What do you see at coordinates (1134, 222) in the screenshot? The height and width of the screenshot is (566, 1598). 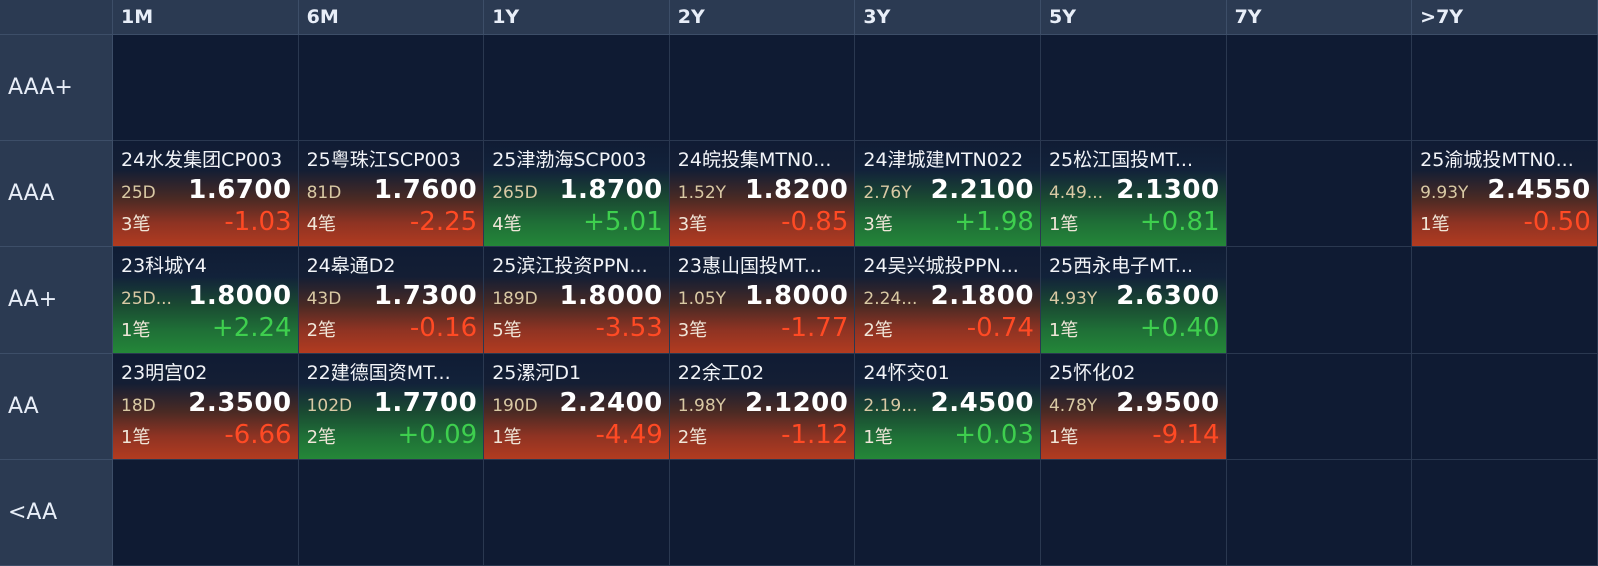 I see `quote-bottom-row: 1笔 +0.81` at bounding box center [1134, 222].